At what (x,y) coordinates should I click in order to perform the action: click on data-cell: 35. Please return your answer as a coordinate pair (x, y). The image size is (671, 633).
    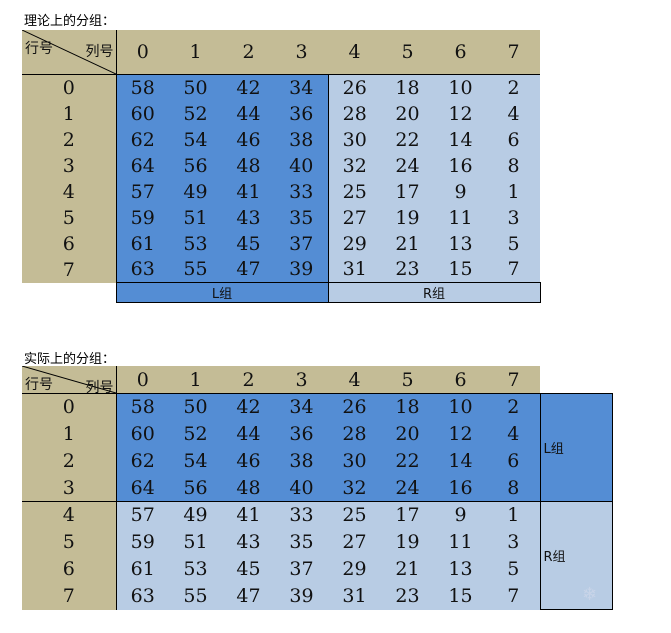
    Looking at the image, I should click on (301, 217).